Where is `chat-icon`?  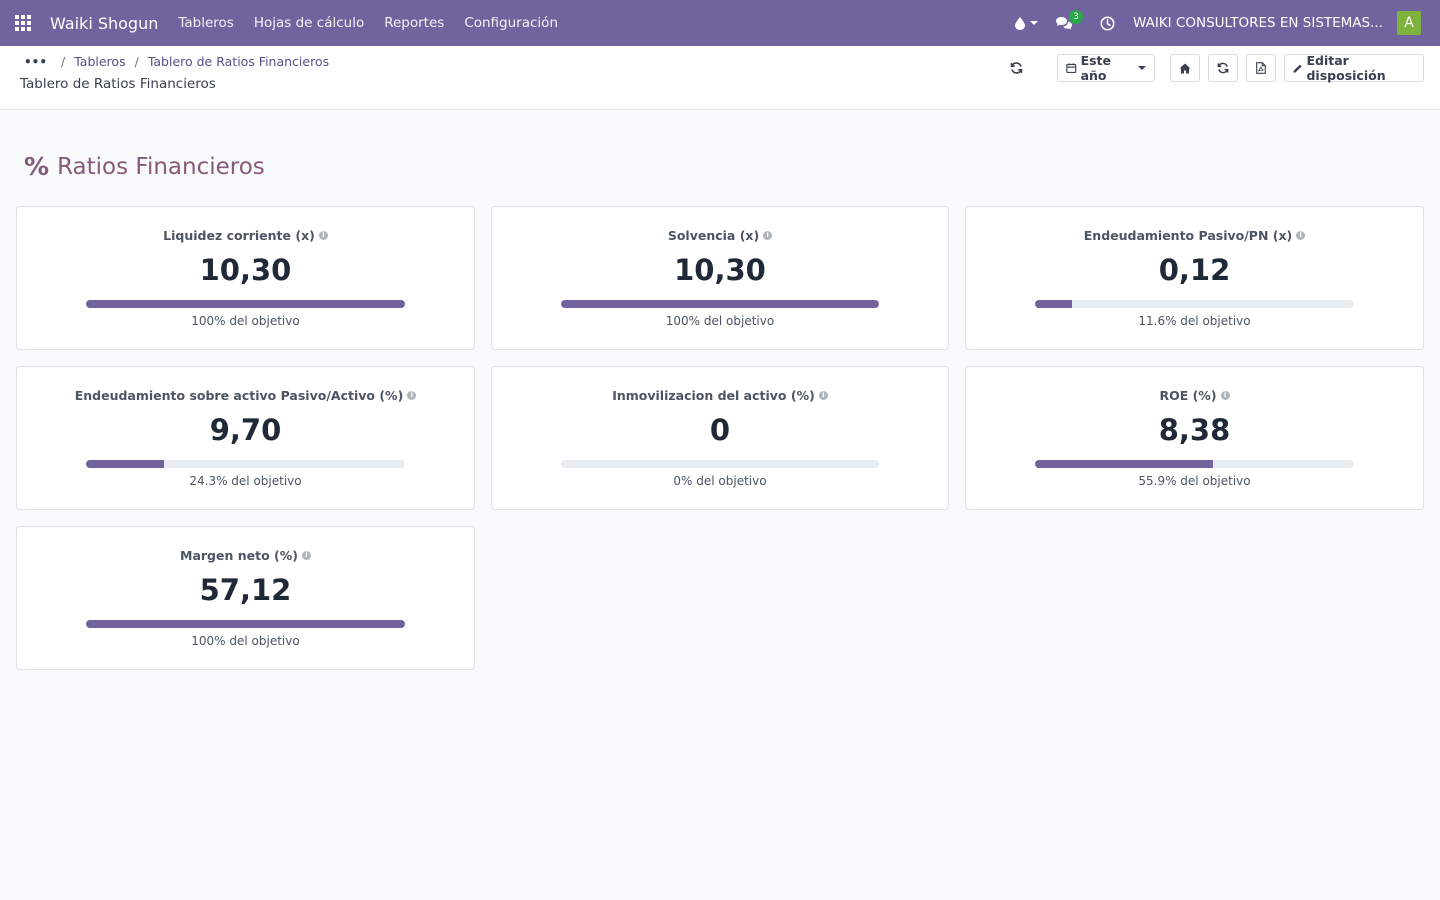
chat-icon is located at coordinates (1063, 22).